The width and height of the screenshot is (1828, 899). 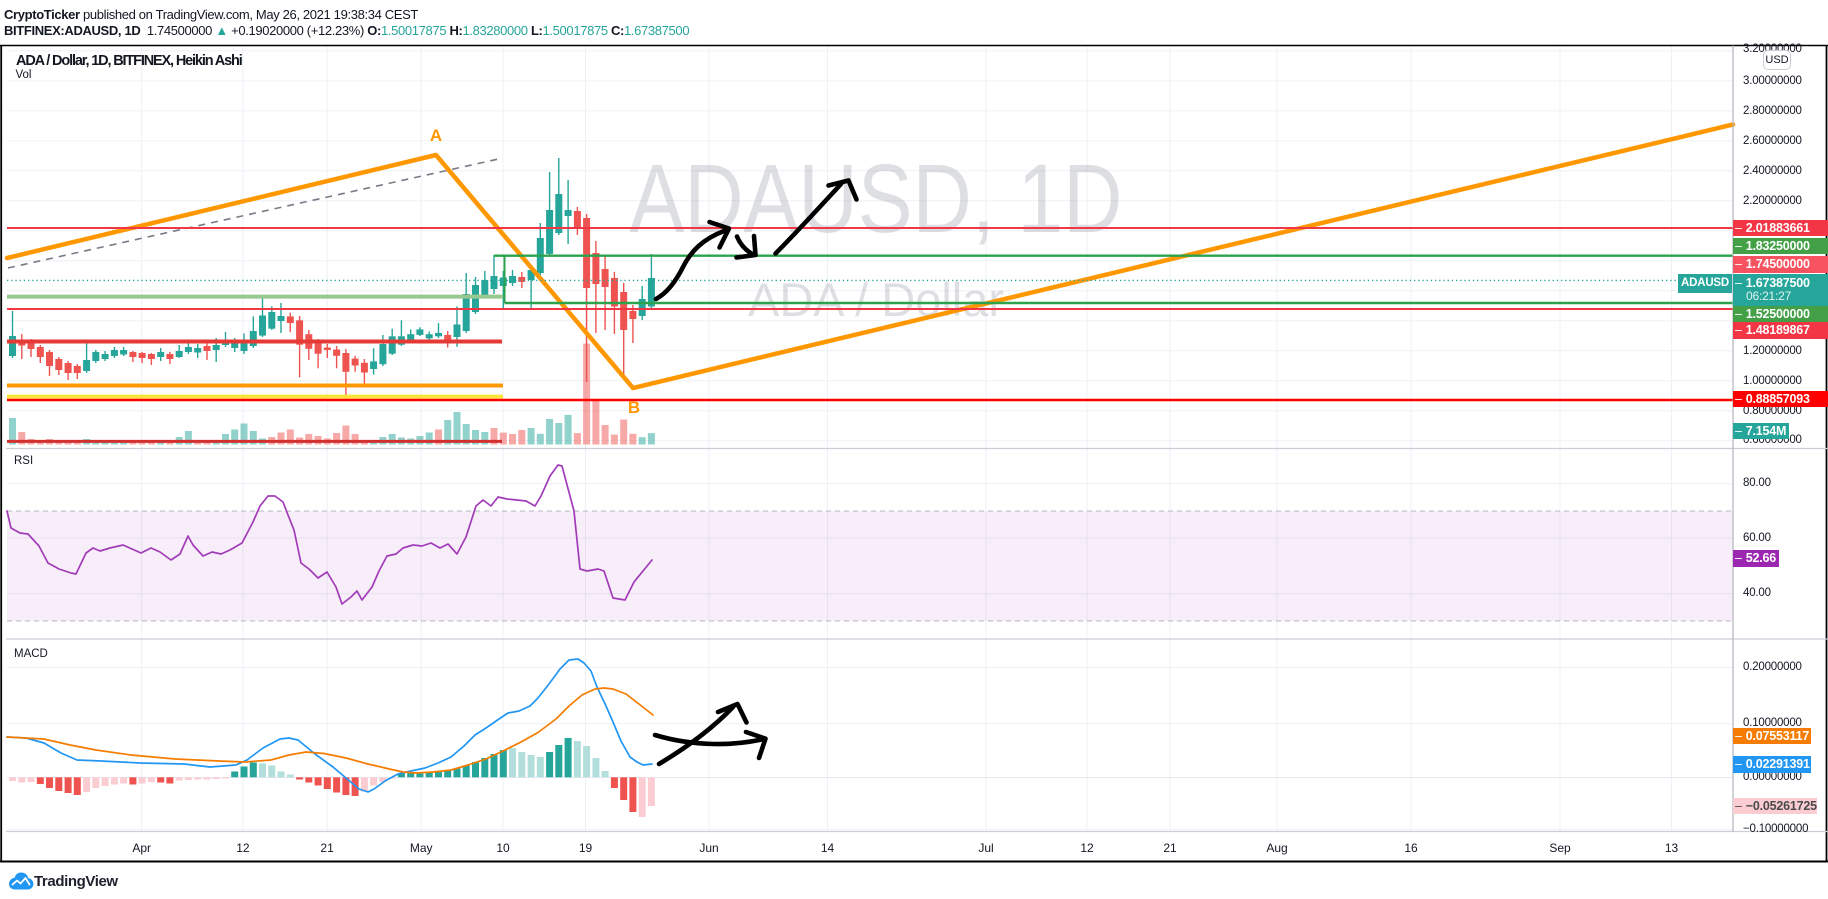 I want to click on svg-text: ADAUSD, 1D, so click(x=876, y=198).